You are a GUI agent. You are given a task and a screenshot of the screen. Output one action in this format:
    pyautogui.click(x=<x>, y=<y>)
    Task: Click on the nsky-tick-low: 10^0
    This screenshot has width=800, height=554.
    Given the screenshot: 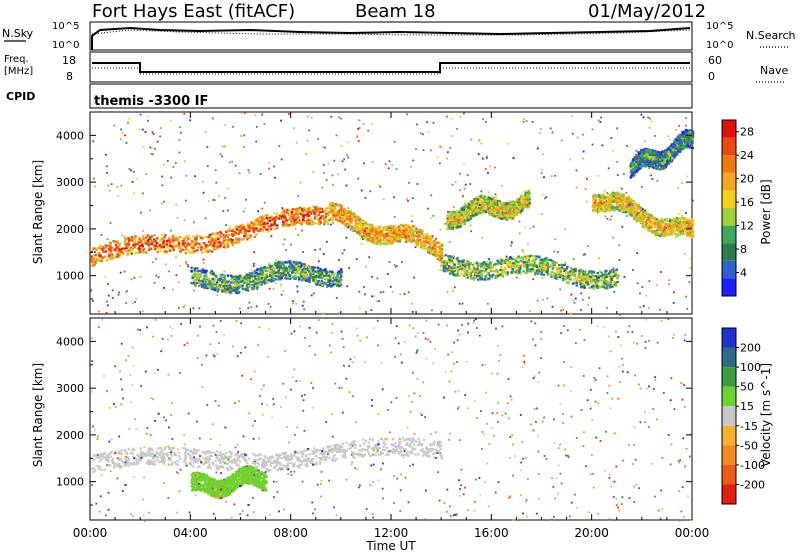 What is the action you would take?
    pyautogui.click(x=65, y=45)
    